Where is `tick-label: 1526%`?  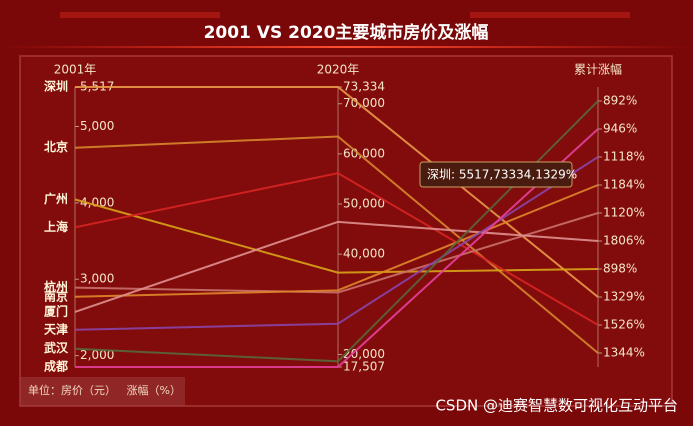
tick-label: 1526% is located at coordinates (624, 325).